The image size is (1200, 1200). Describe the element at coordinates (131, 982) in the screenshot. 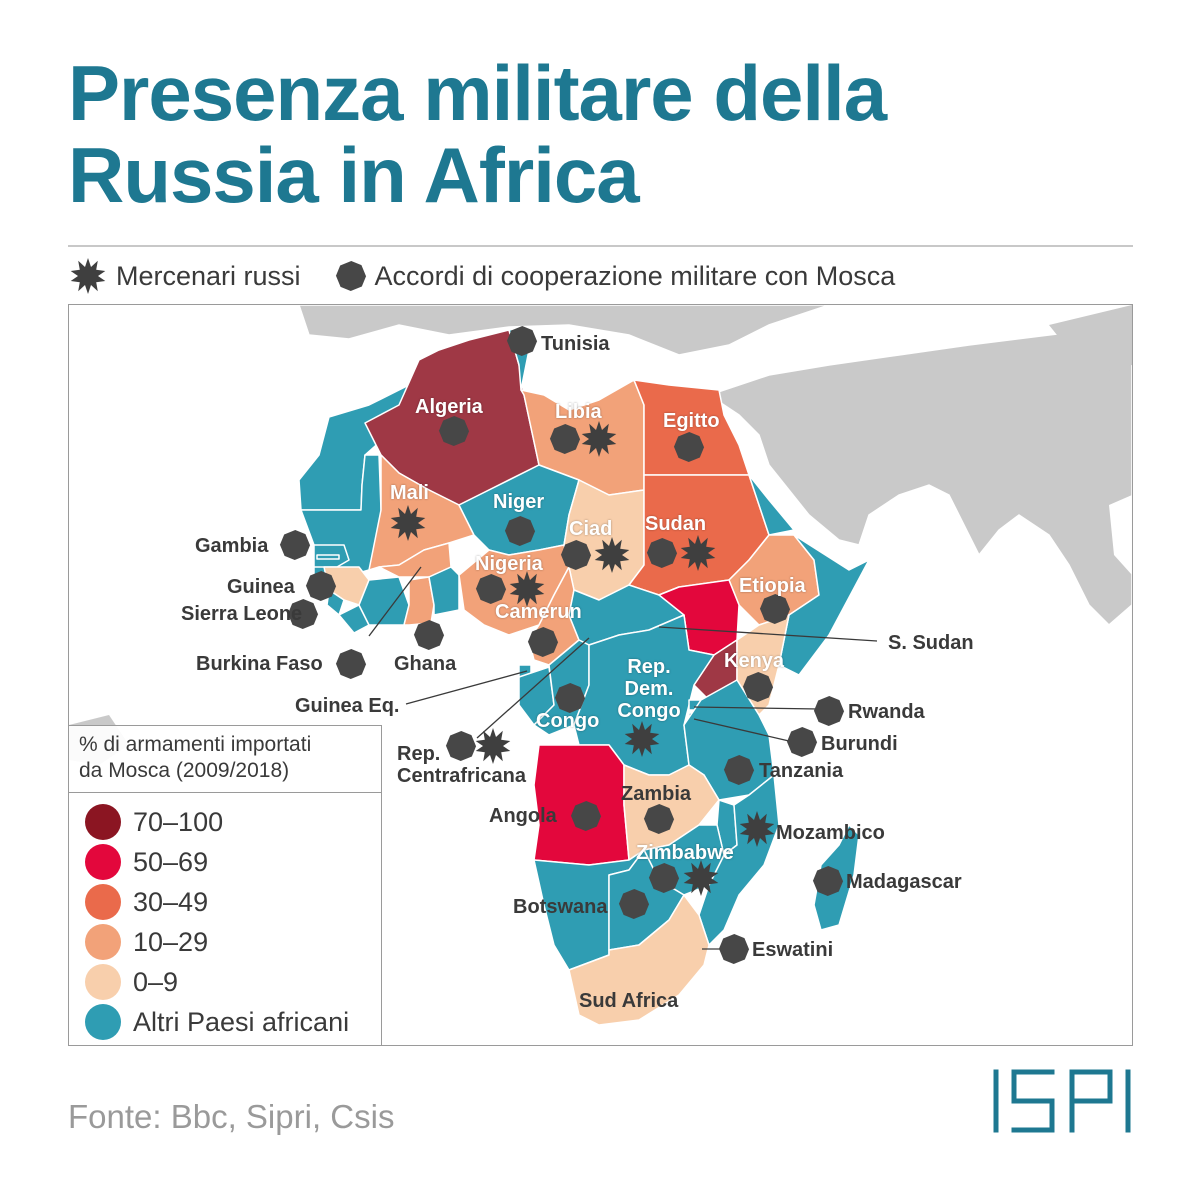

I see `legend-row-0-9: 0–9` at that location.